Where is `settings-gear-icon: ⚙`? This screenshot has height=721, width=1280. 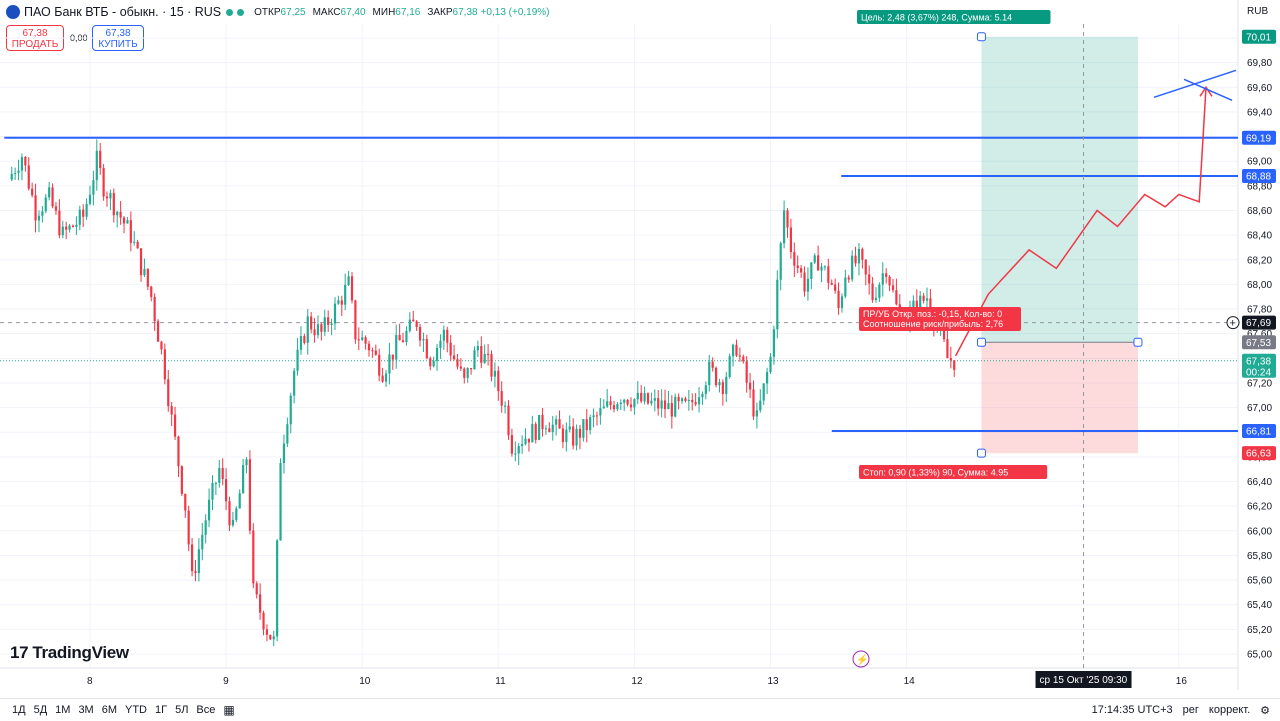 settings-gear-icon: ⚙ is located at coordinates (1265, 710).